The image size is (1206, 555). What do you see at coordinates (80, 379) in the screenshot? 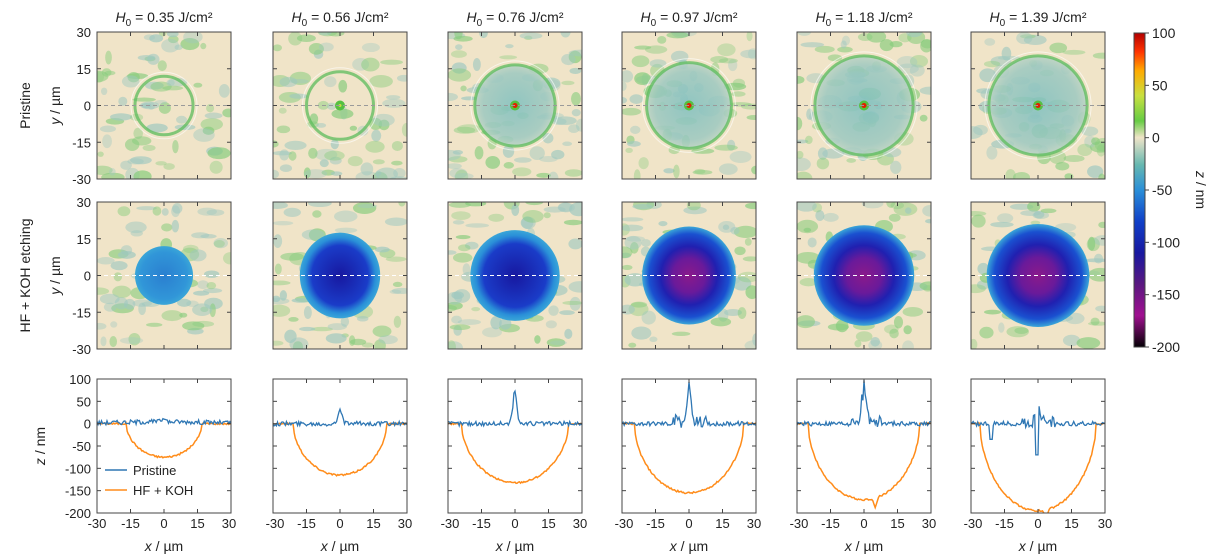
I see `profile-y-tick-label: 100` at bounding box center [80, 379].